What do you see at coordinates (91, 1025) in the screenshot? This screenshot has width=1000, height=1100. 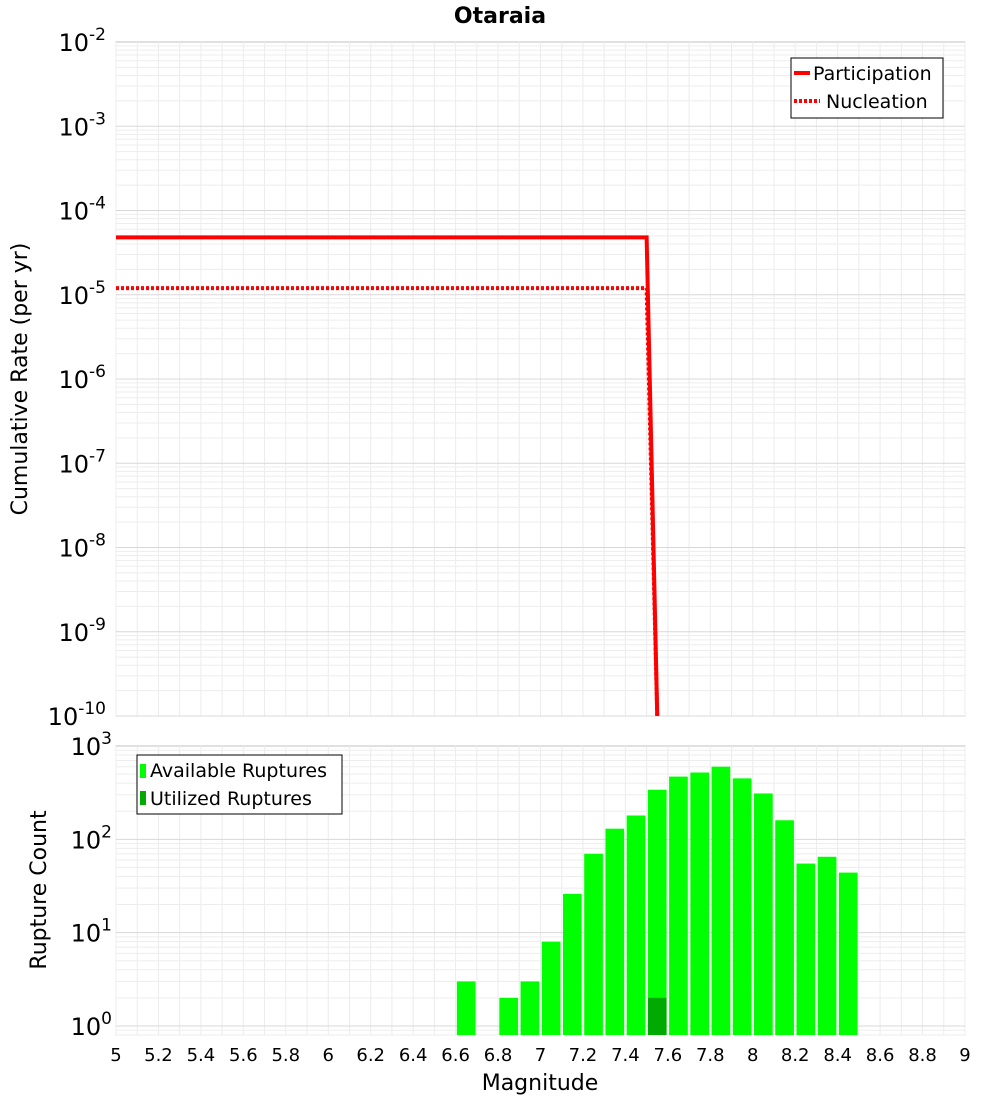 I see `y-tick-label: 10⁰` at bounding box center [91, 1025].